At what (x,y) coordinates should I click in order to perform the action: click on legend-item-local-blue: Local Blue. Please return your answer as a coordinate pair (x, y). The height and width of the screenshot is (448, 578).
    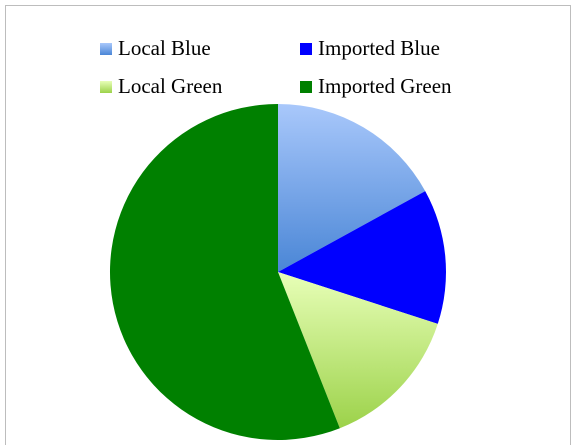
    Looking at the image, I should click on (155, 48).